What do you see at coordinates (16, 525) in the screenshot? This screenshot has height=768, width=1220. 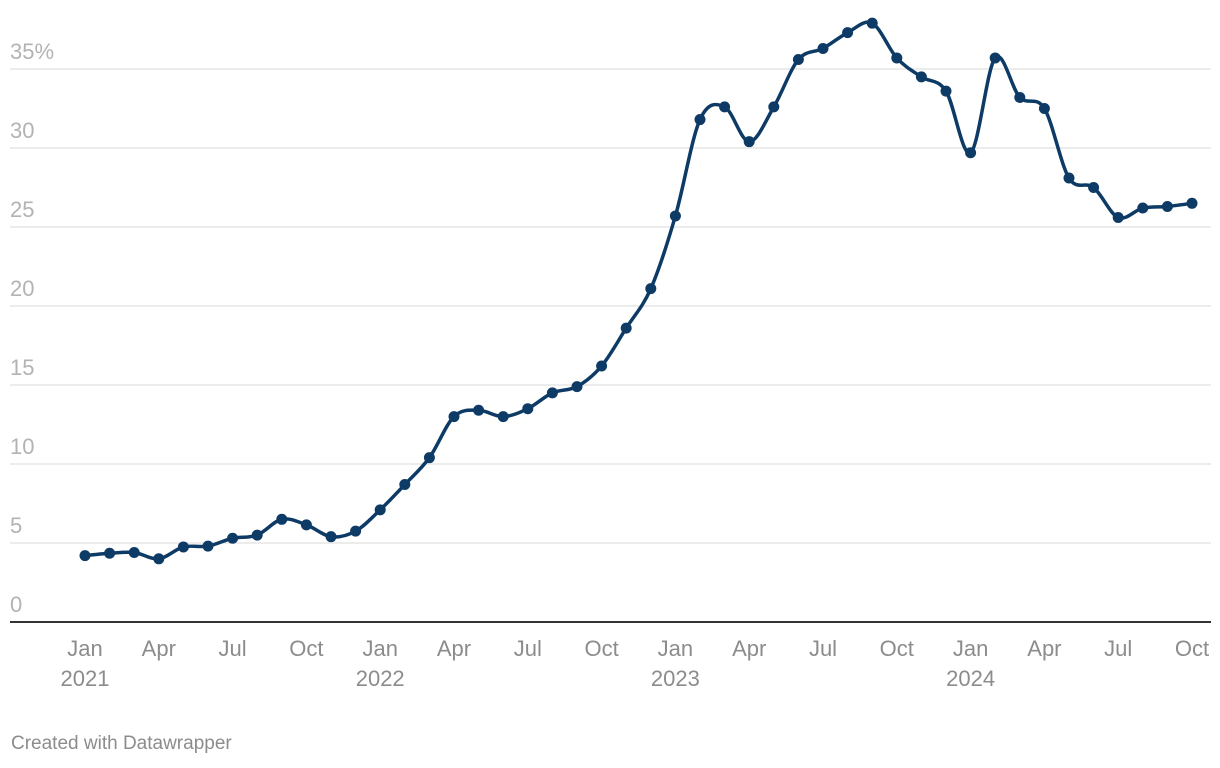 I see `y-tick-label: 5` at bounding box center [16, 525].